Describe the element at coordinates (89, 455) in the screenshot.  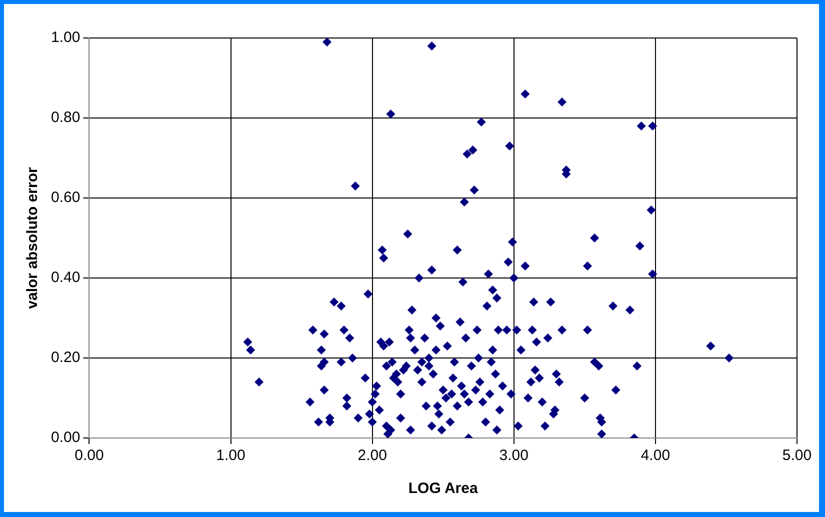
I see `x-tick-label: 0.00` at that location.